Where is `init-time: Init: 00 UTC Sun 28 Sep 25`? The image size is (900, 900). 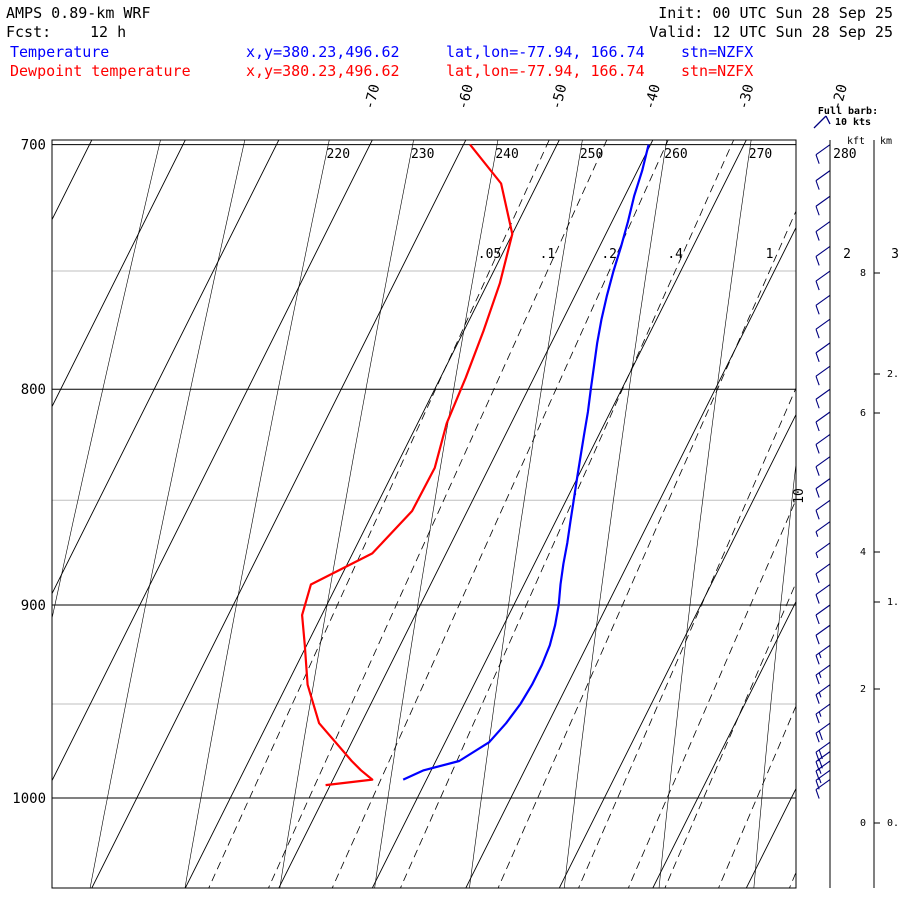
init-time: Init: 00 UTC Sun 28 Sep 25 is located at coordinates (775, 13).